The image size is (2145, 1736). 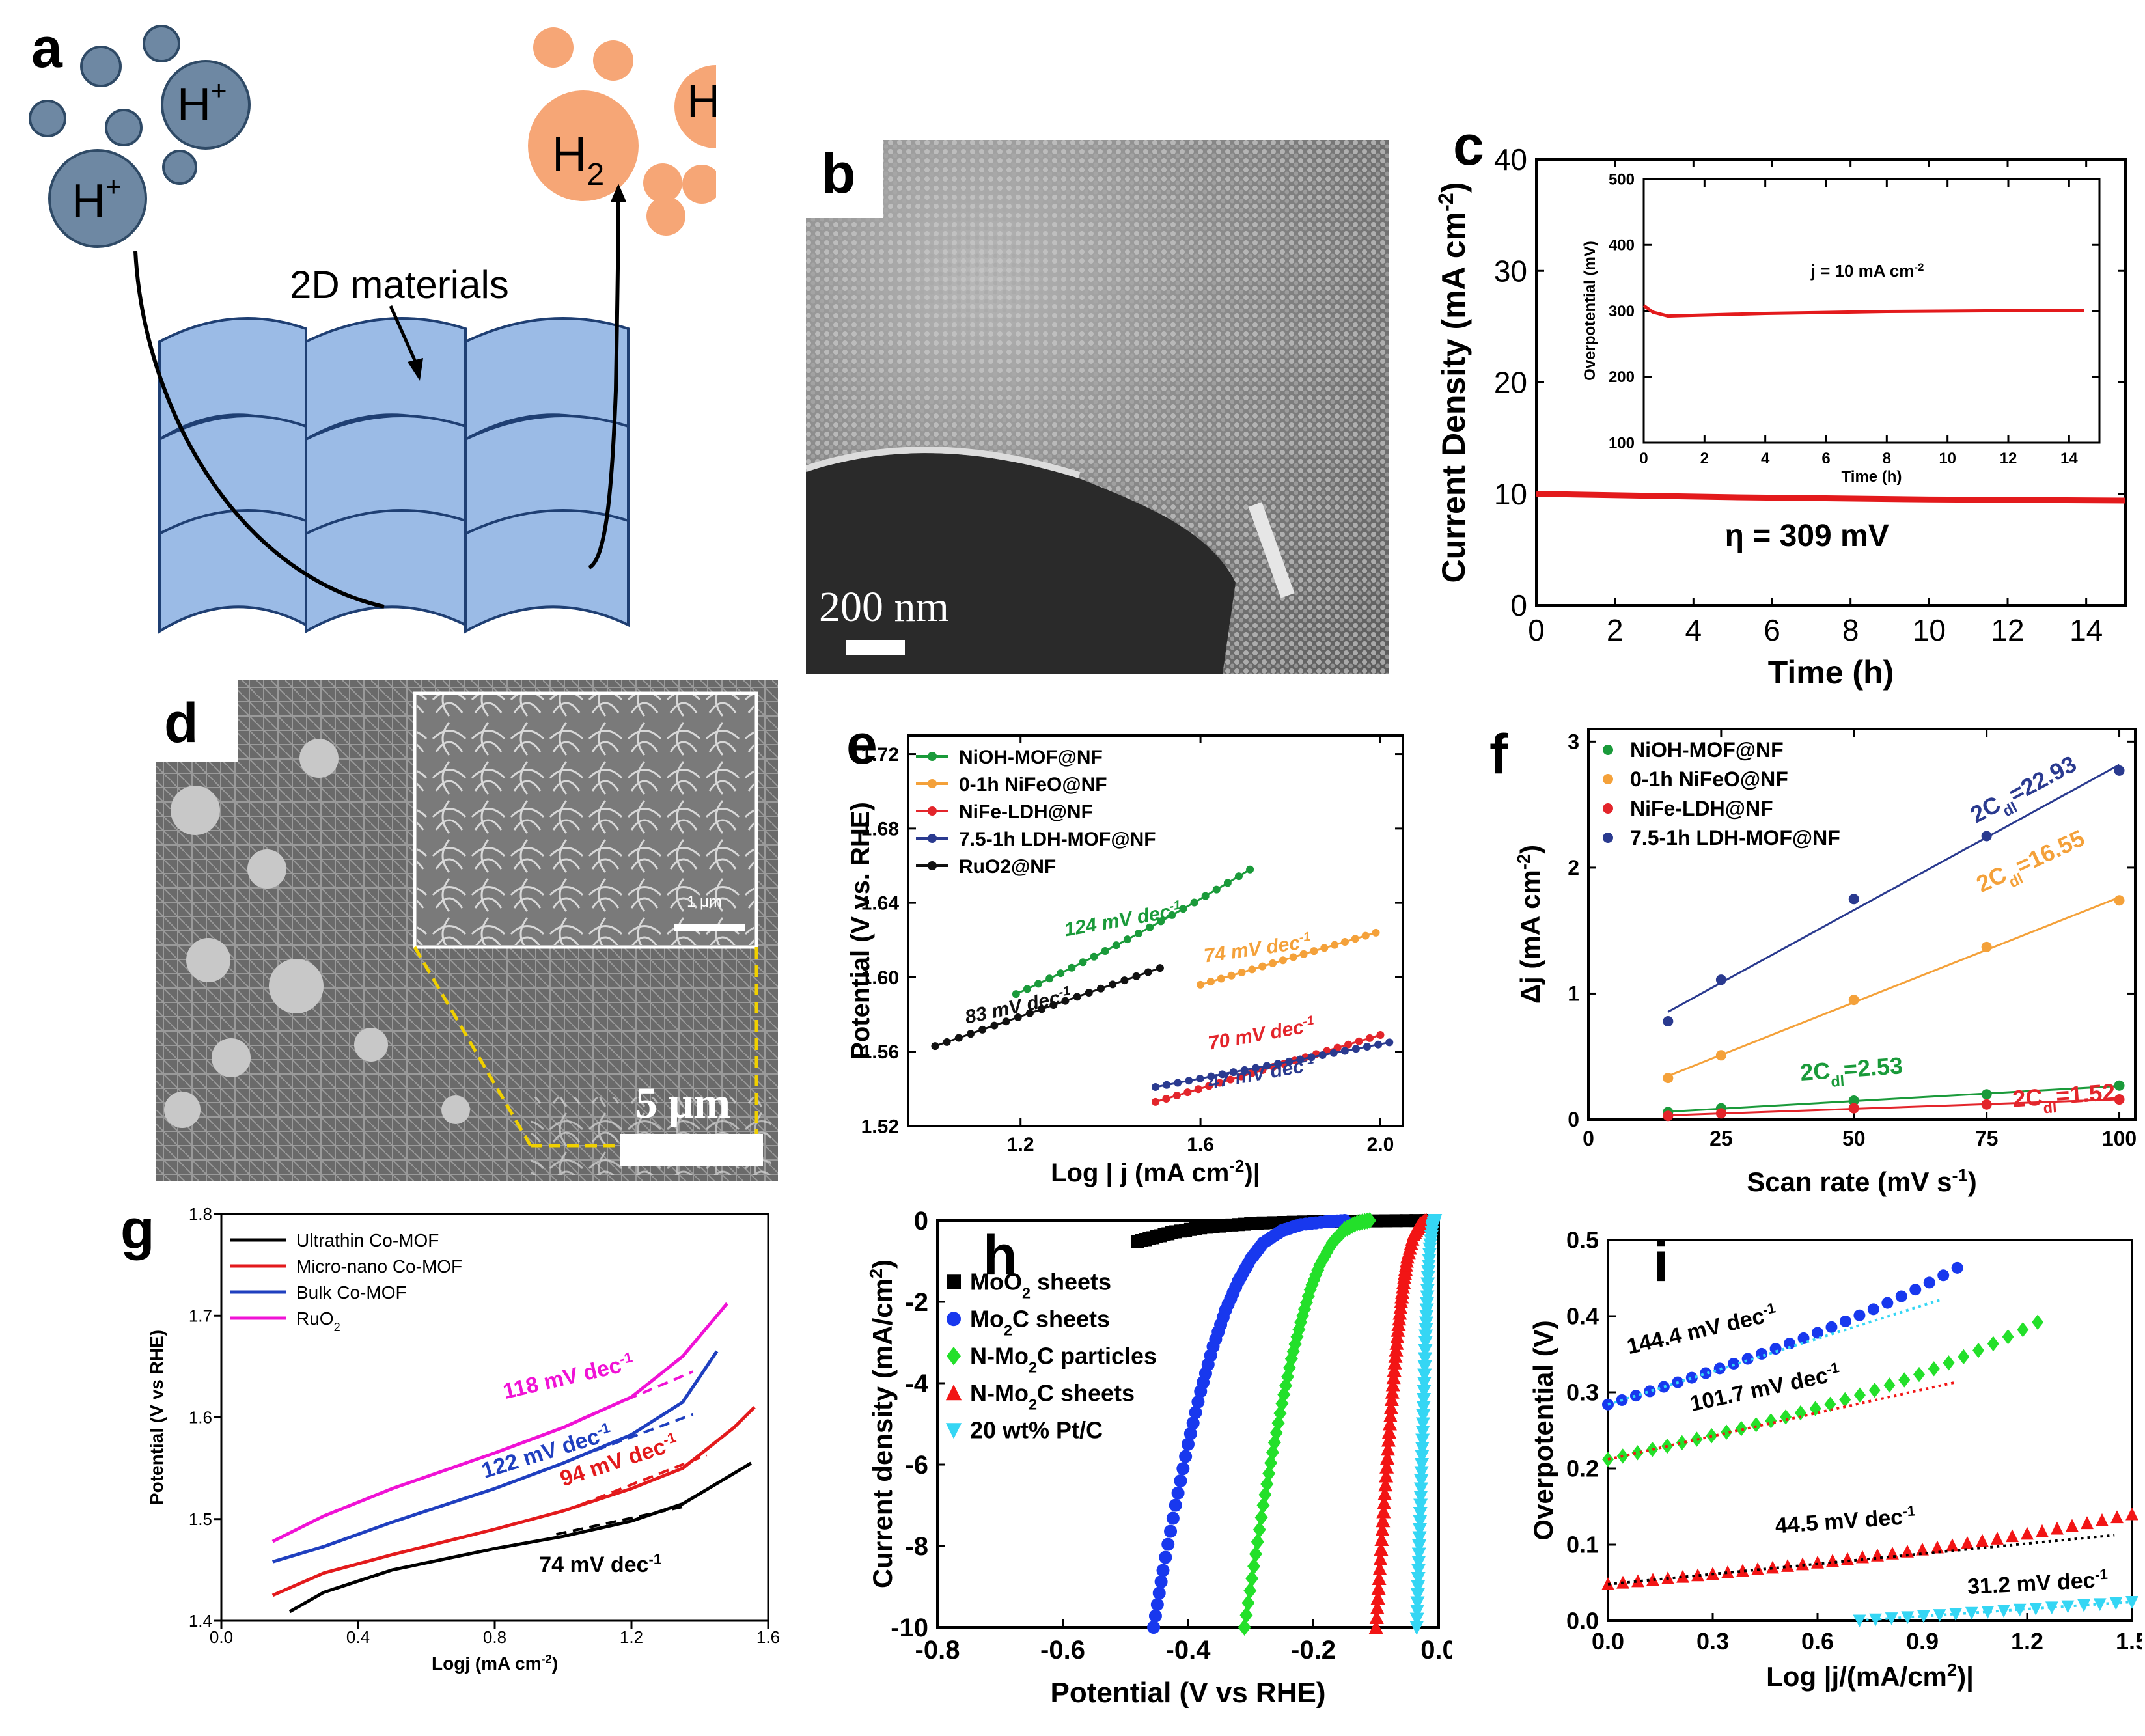 What do you see at coordinates (1622, 443) in the screenshot?
I see `y-tick-label: 100` at bounding box center [1622, 443].